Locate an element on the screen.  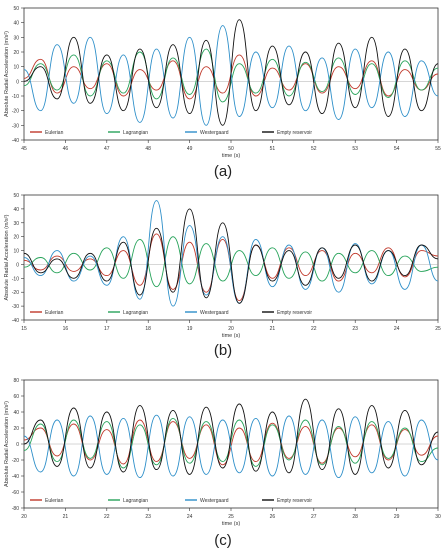
x-tick-label: 16 is located at coordinates (66, 329).